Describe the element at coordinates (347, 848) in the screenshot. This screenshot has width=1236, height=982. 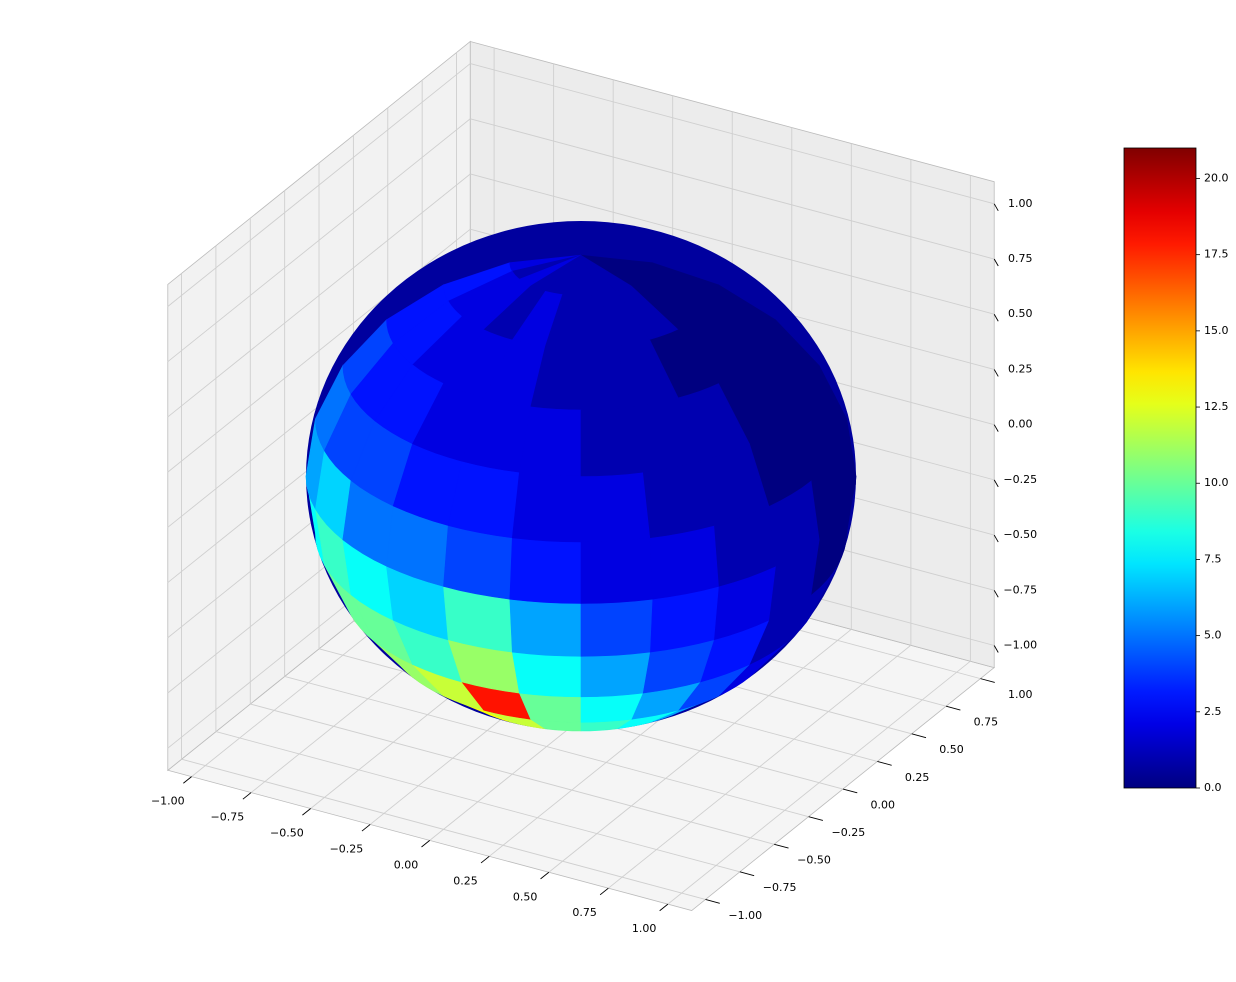
I see `x-tick-label: −0.25` at that location.